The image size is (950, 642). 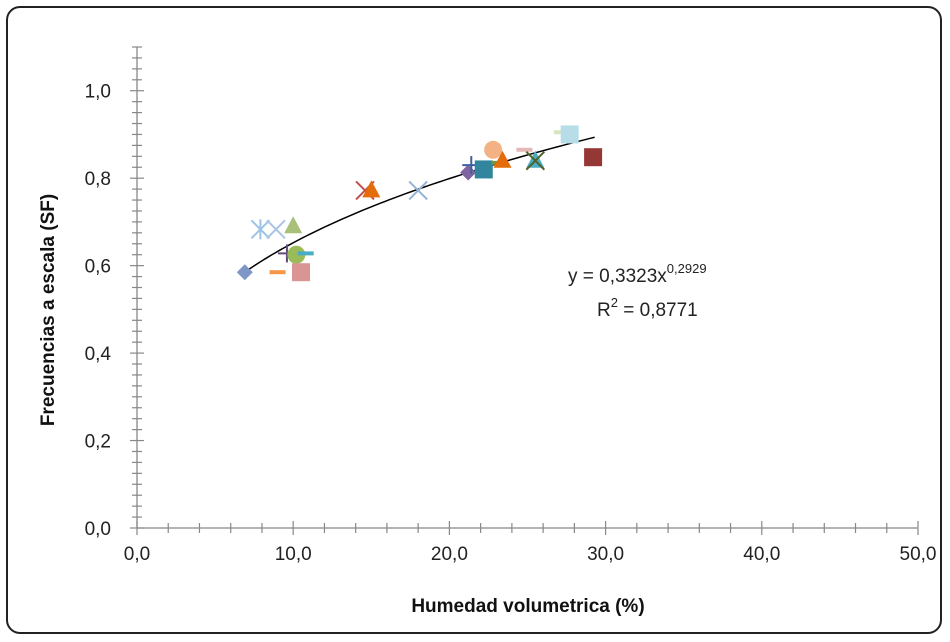 I want to click on x-tick-label: 40,0, so click(x=761, y=554).